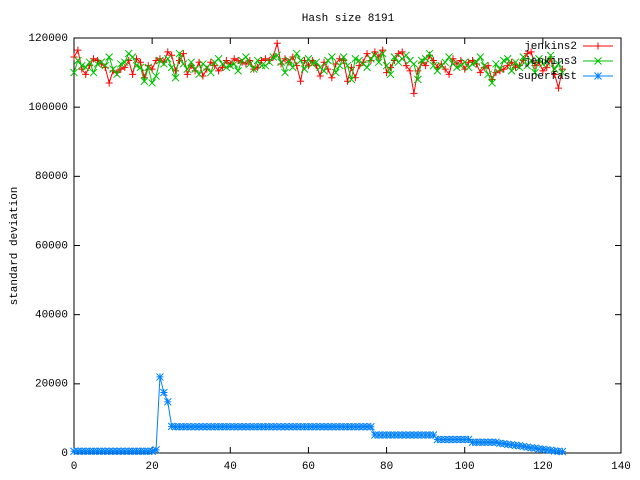 This screenshot has height=480, width=640. Describe the element at coordinates (621, 467) in the screenshot. I see `x-tick-label: 140` at that location.